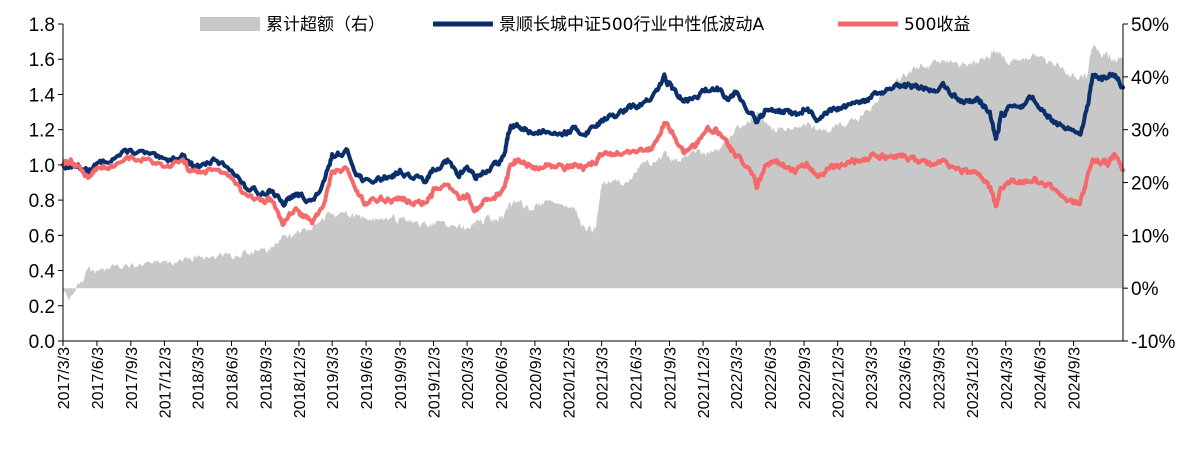  Describe the element at coordinates (603, 378) in the screenshot. I see `x-tick-label: 2021/3/3` at that location.